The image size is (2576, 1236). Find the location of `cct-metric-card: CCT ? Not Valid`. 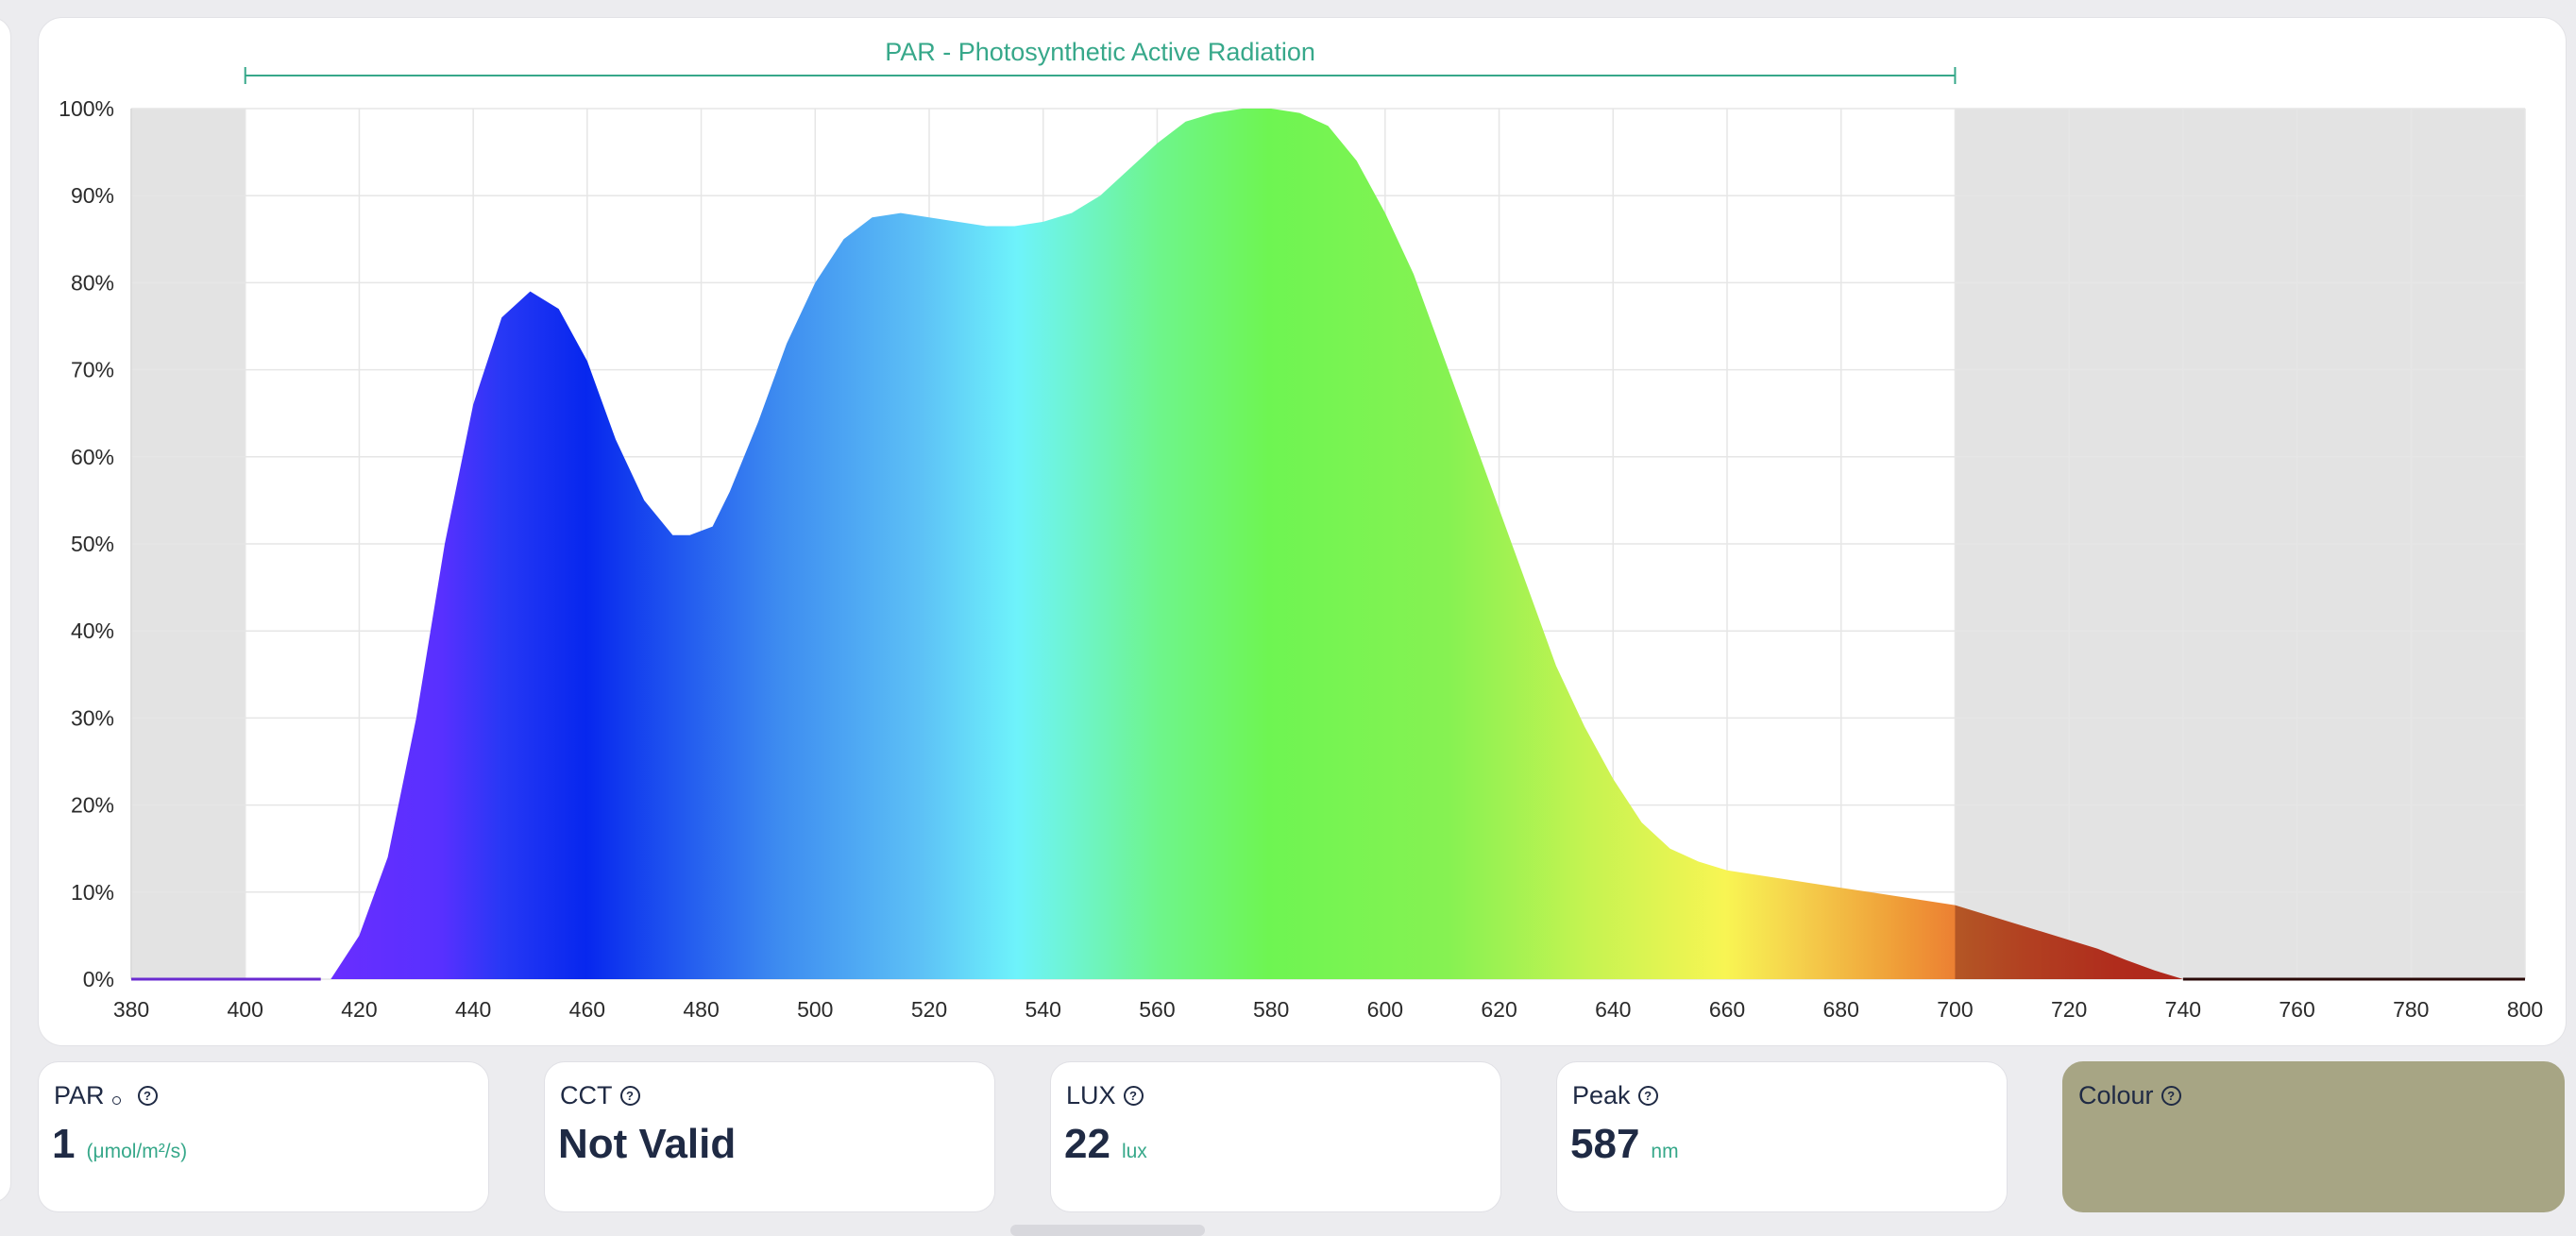

cct-metric-card: CCT ? Not Valid is located at coordinates (769, 1136).